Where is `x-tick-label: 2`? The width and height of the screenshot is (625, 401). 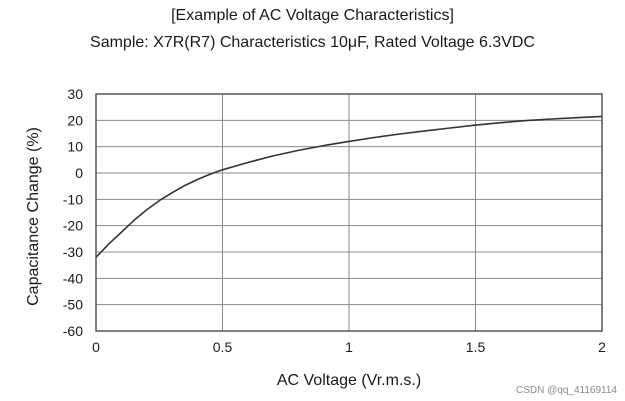 x-tick-label: 2 is located at coordinates (602, 347).